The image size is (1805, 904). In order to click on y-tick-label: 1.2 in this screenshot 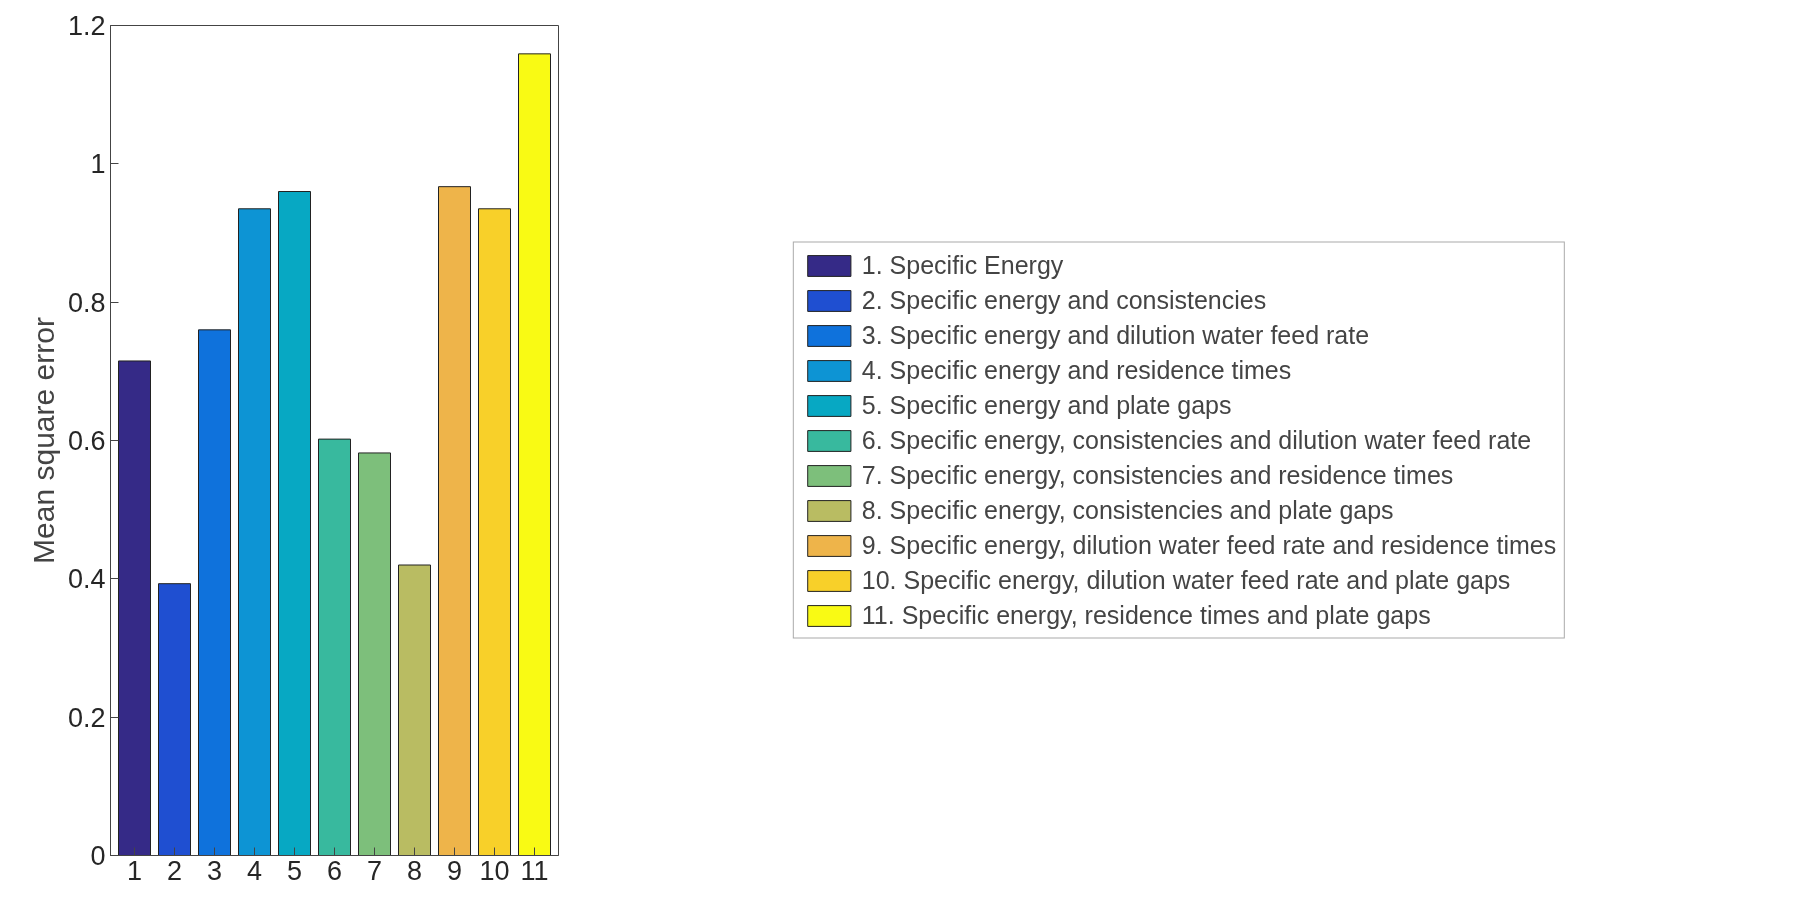, I will do `click(86, 26)`.